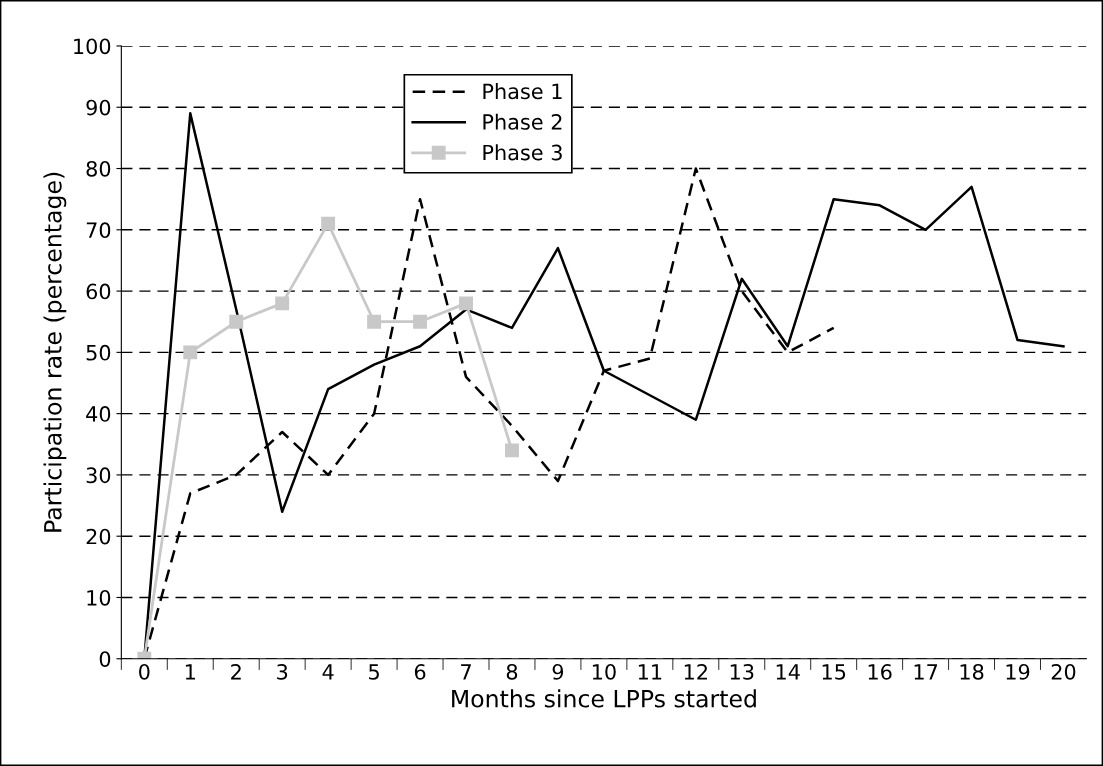 The height and width of the screenshot is (766, 1103). I want to click on x-tick-label: 2, so click(236, 671).